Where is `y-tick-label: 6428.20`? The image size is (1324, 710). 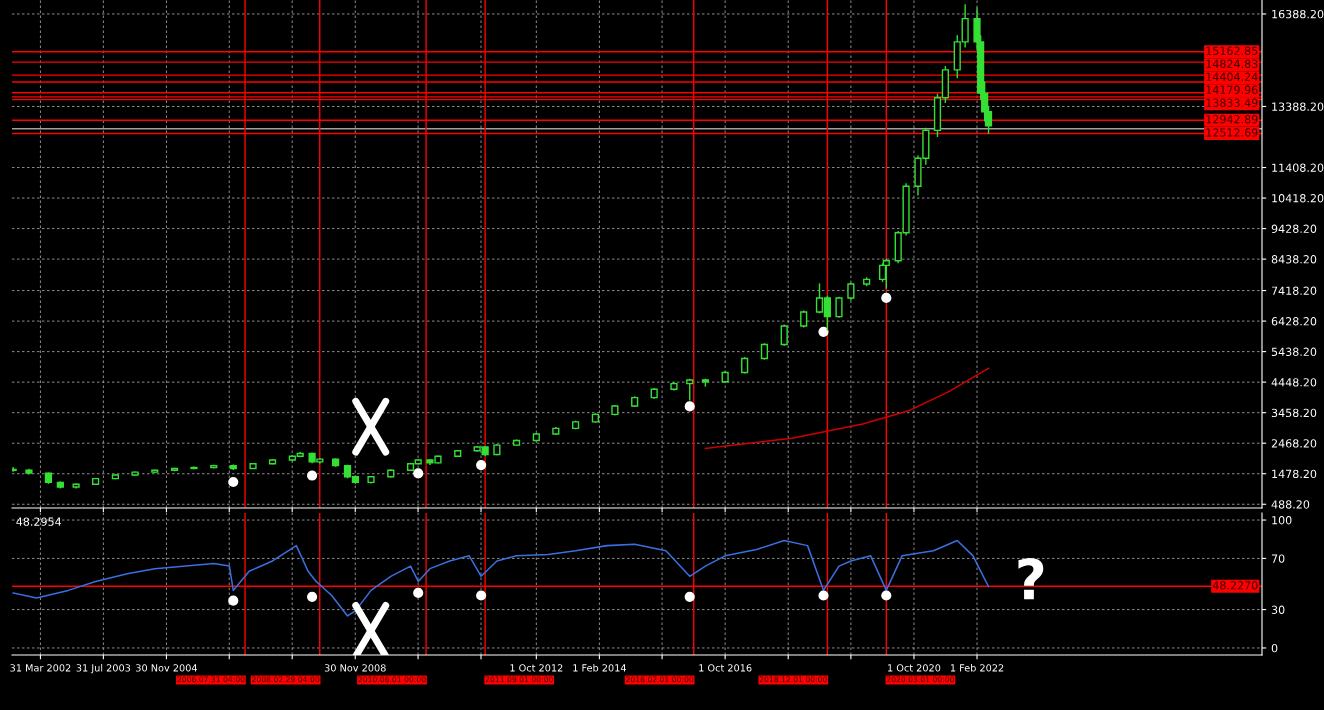 y-tick-label: 6428.20 is located at coordinates (1294, 321).